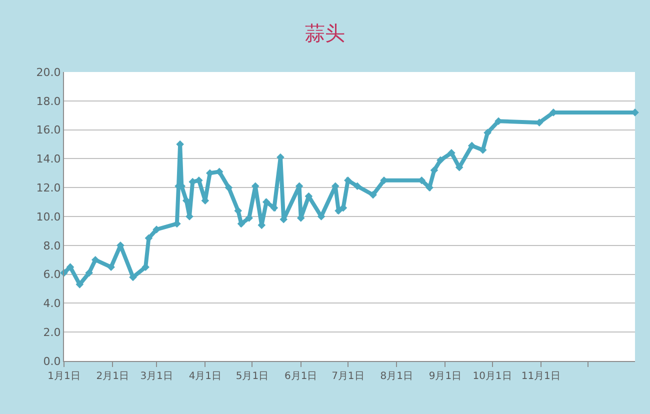  Describe the element at coordinates (52, 275) in the screenshot. I see `y-tick-label: 6.0` at that location.